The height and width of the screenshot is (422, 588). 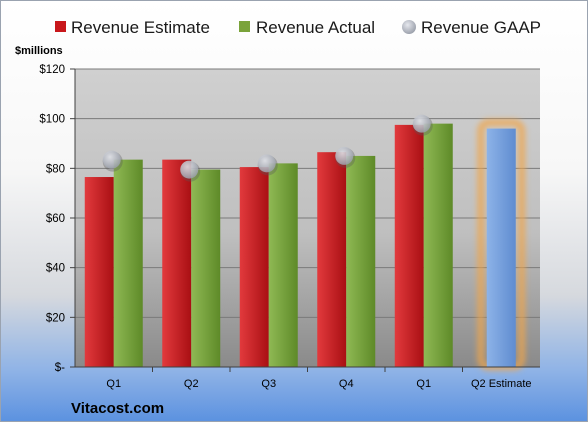 I want to click on legend-swatch-gaap, so click(x=409, y=27).